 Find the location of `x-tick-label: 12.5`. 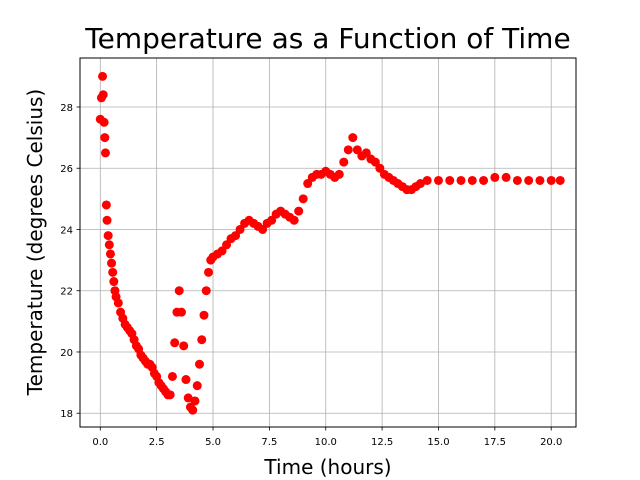

x-tick-label: 12.5 is located at coordinates (382, 442).